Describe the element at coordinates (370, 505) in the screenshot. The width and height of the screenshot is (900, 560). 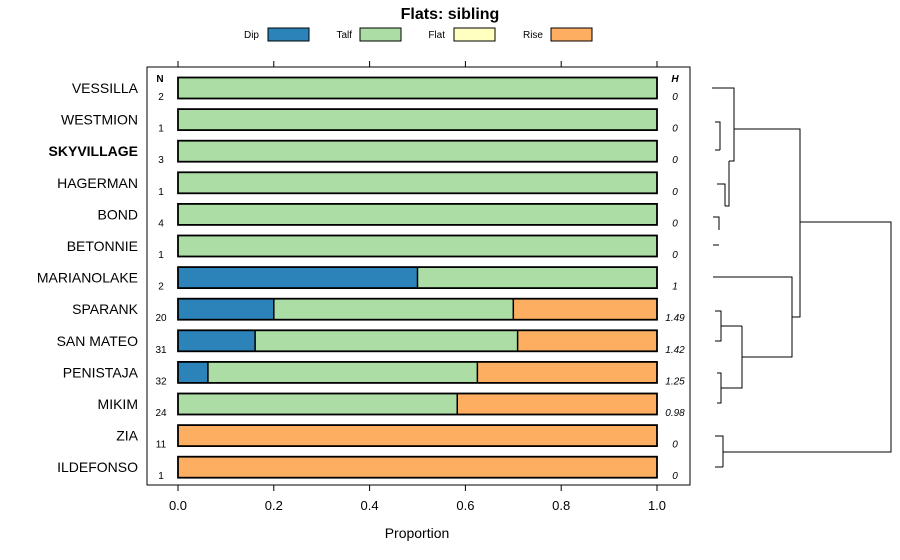
I see `x-tick-label: 0.4` at that location.